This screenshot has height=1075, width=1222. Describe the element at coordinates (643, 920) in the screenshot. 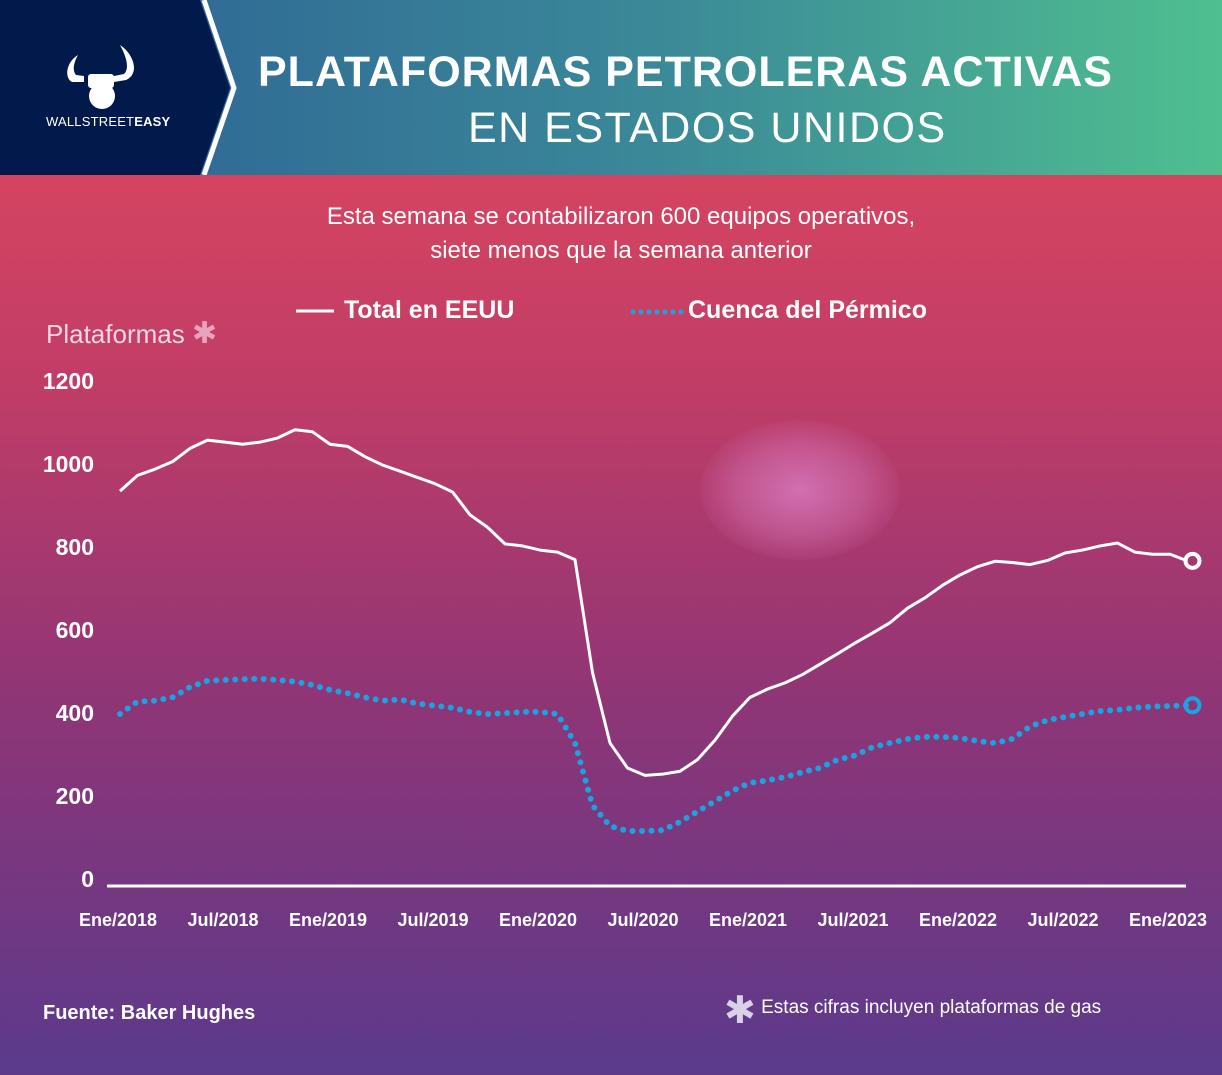

I see `x-tick-label: Jul/2020` at that location.